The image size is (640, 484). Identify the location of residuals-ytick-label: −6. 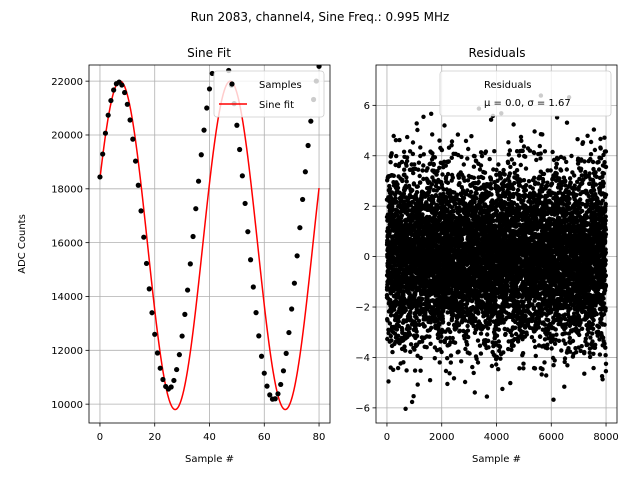
(362, 408).